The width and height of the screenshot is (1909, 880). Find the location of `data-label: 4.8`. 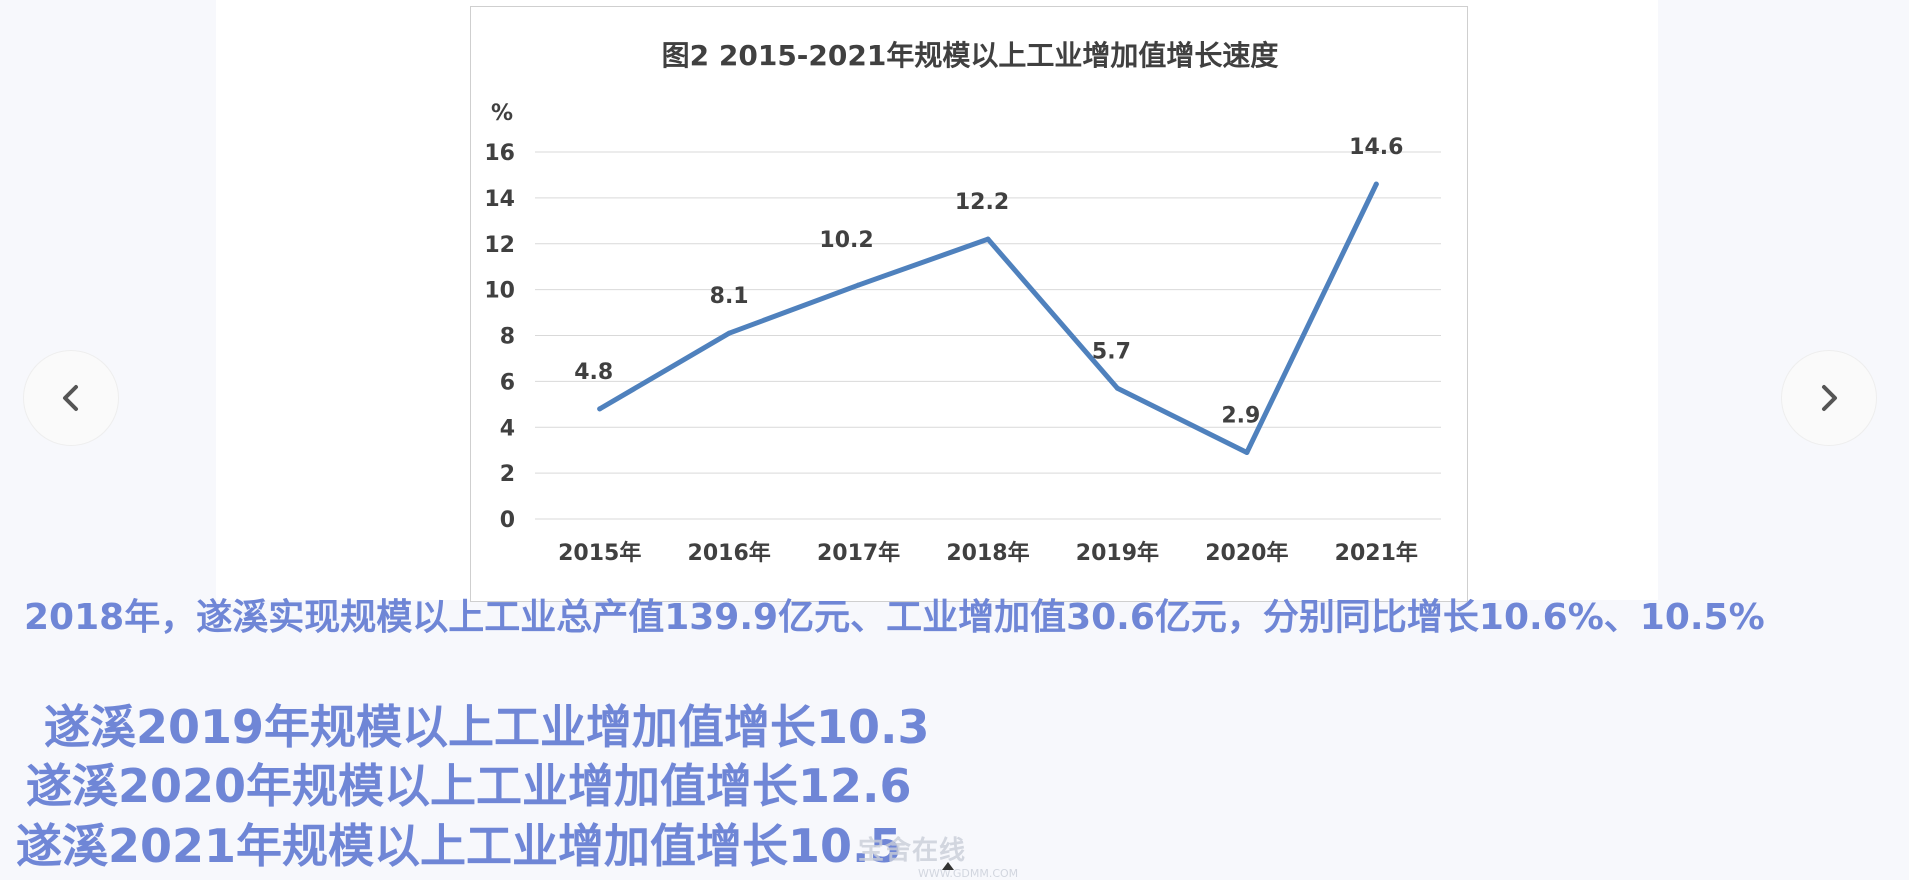

data-label: 4.8 is located at coordinates (593, 372).